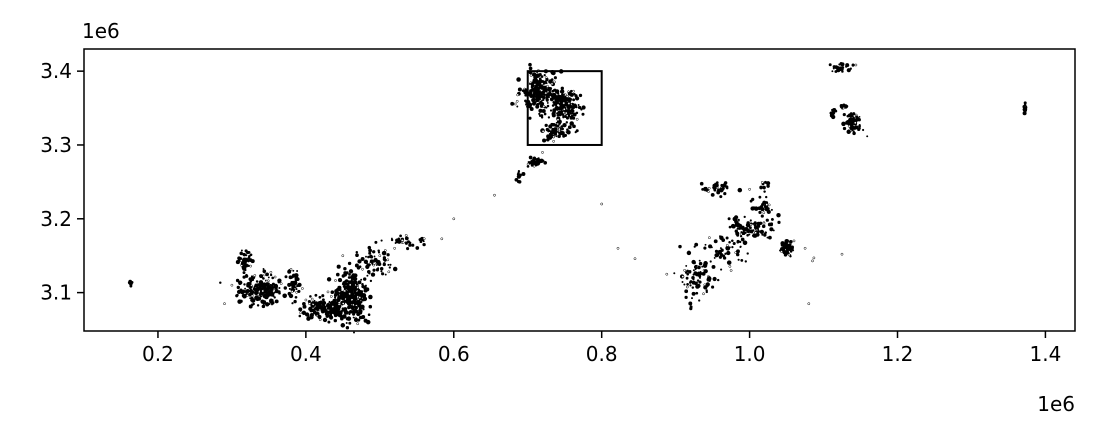 This screenshot has height=437, width=1095. Describe the element at coordinates (56, 71) in the screenshot. I see `y-tick-label: 3.4` at that location.